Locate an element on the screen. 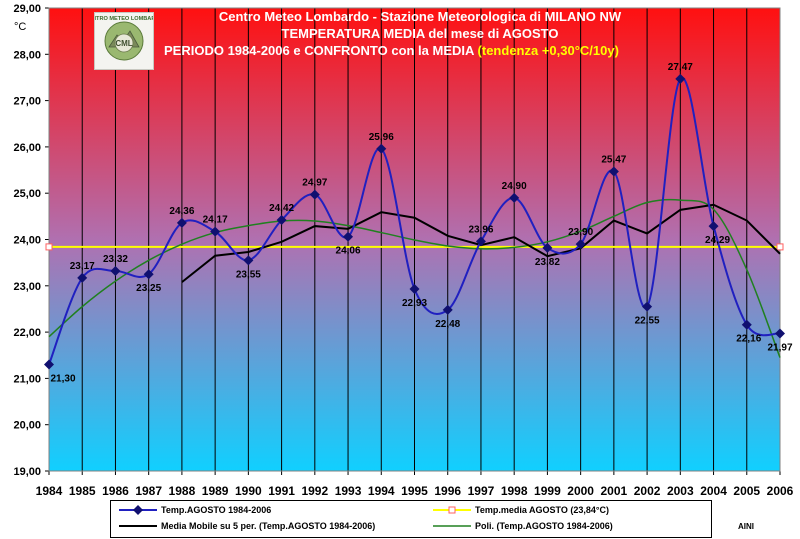 The height and width of the screenshot is (539, 800). data-label: 25,47 is located at coordinates (613, 159).